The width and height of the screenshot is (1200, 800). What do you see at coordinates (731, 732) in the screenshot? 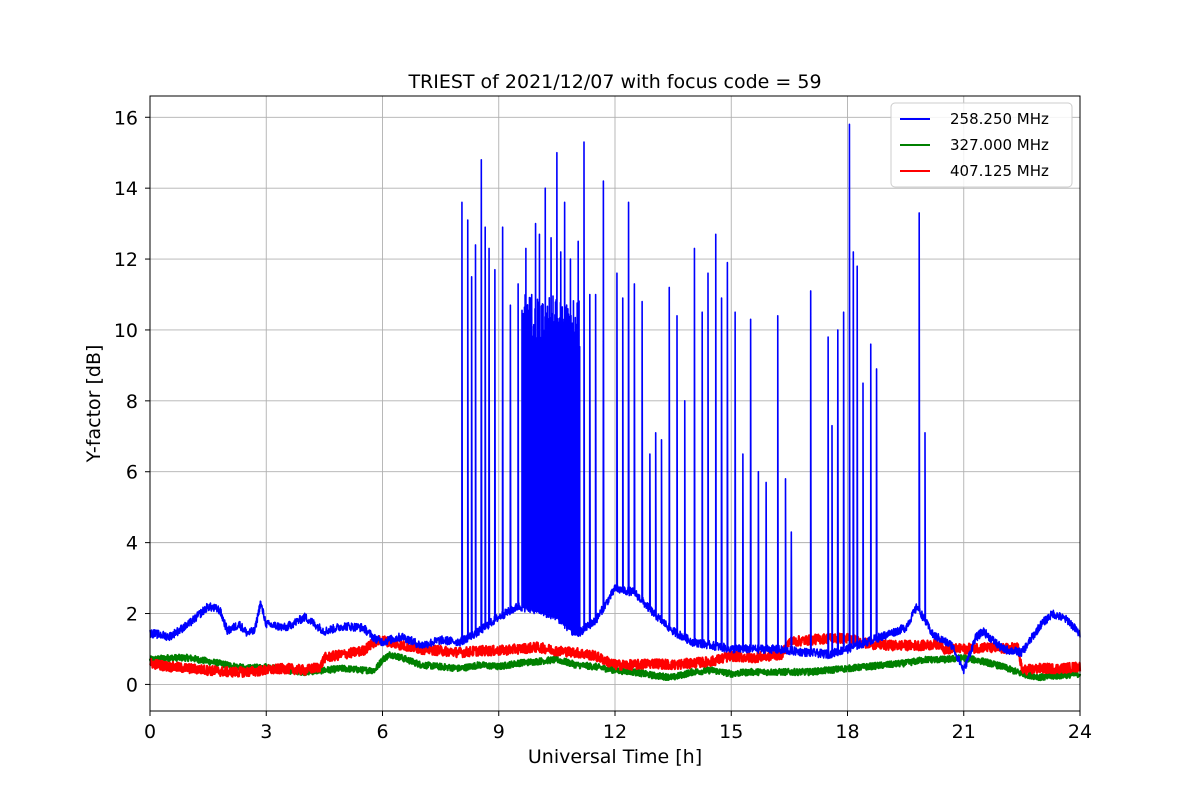
I see `x-tick-label: 15` at bounding box center [731, 732].